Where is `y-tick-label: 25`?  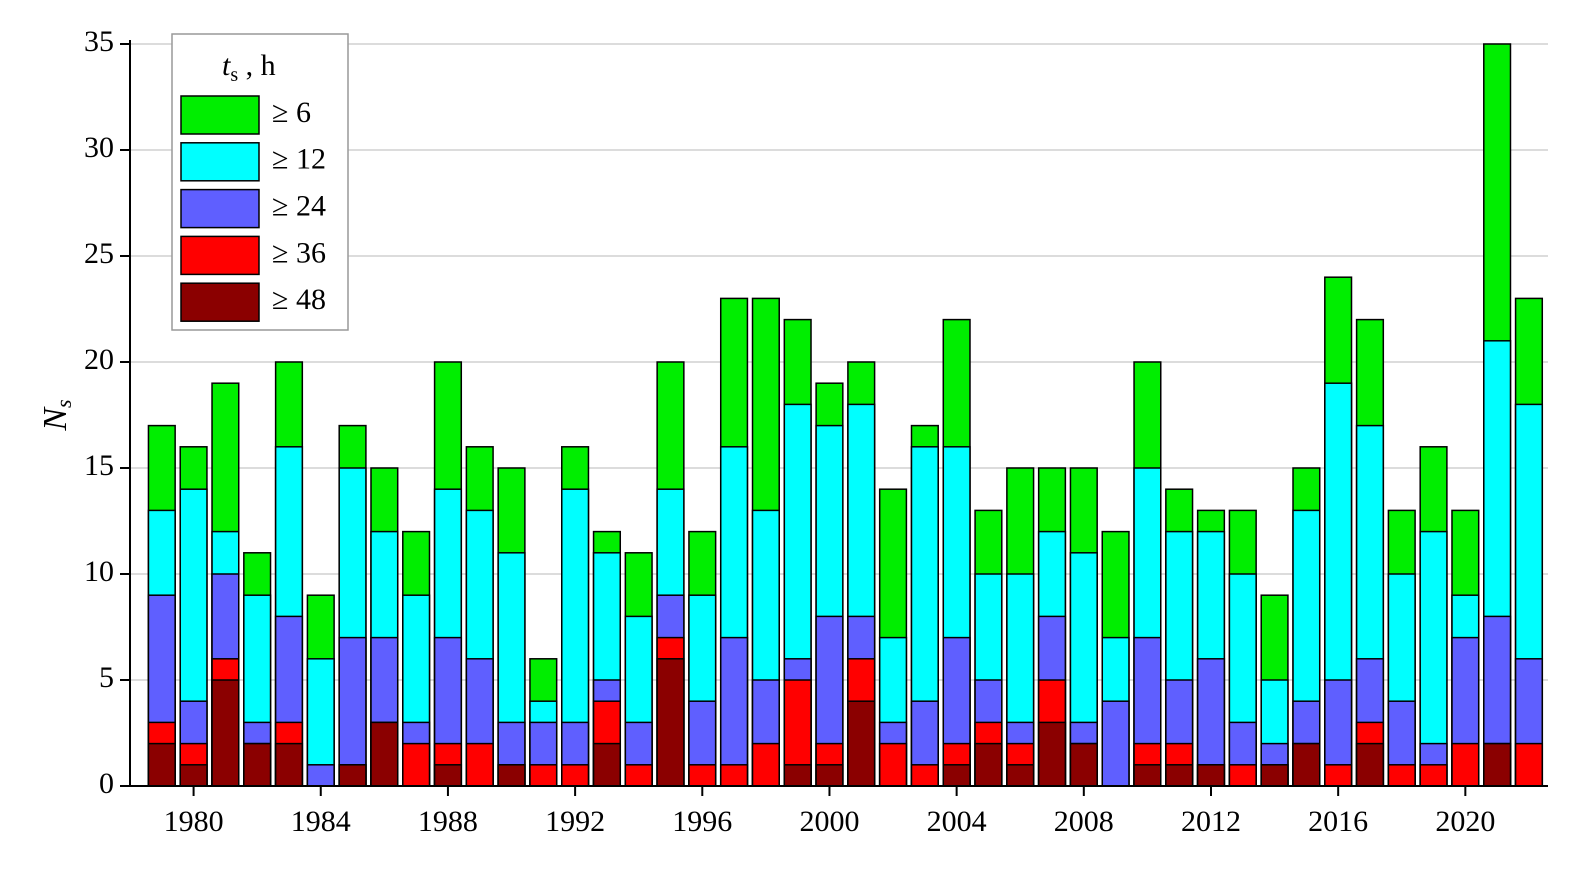
y-tick-label: 25 is located at coordinates (99, 253).